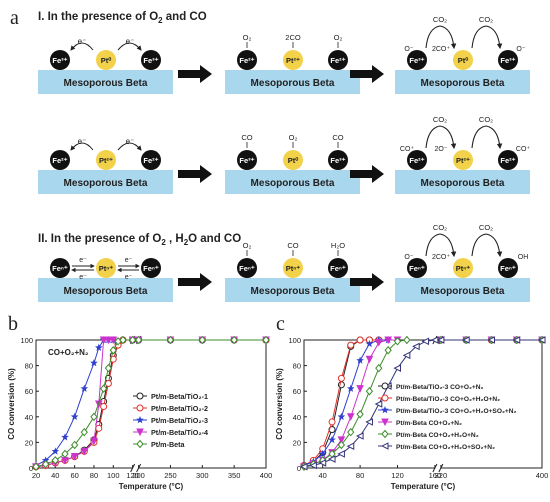  Describe the element at coordinates (14, 18) in the screenshot. I see `panel-a-letter: a` at that location.